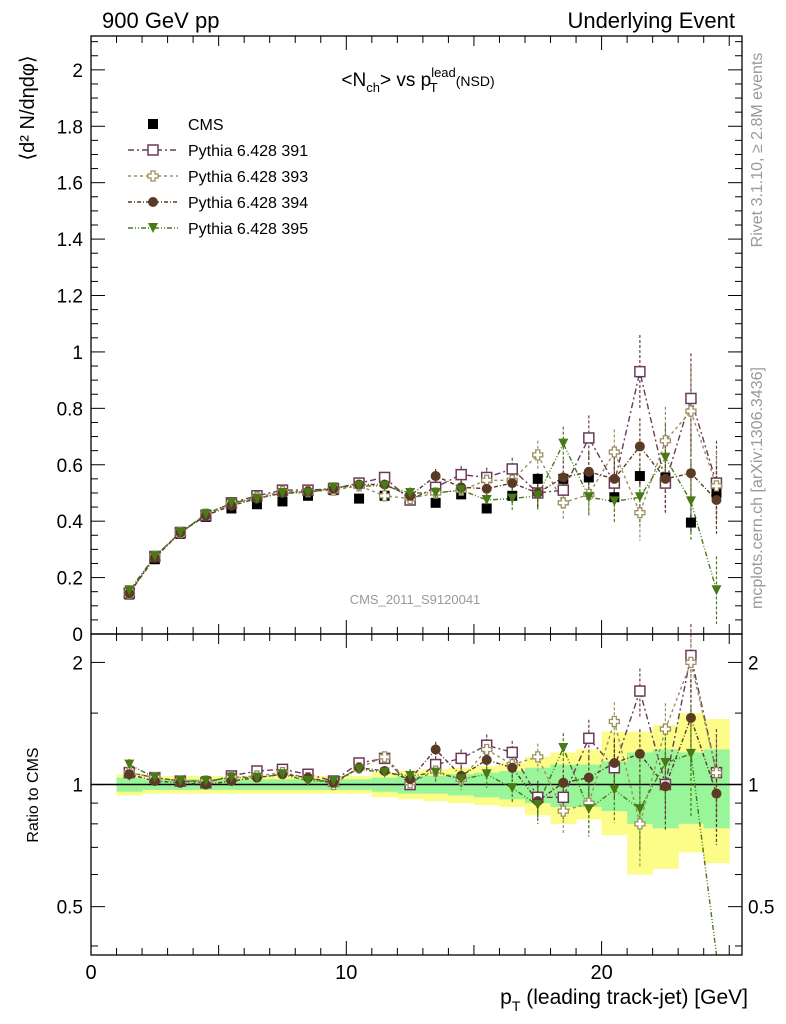  I want to click on mcplots-reference-label: mcplots.cern.ch [arXiv:1306.3436], so click(757, 488).